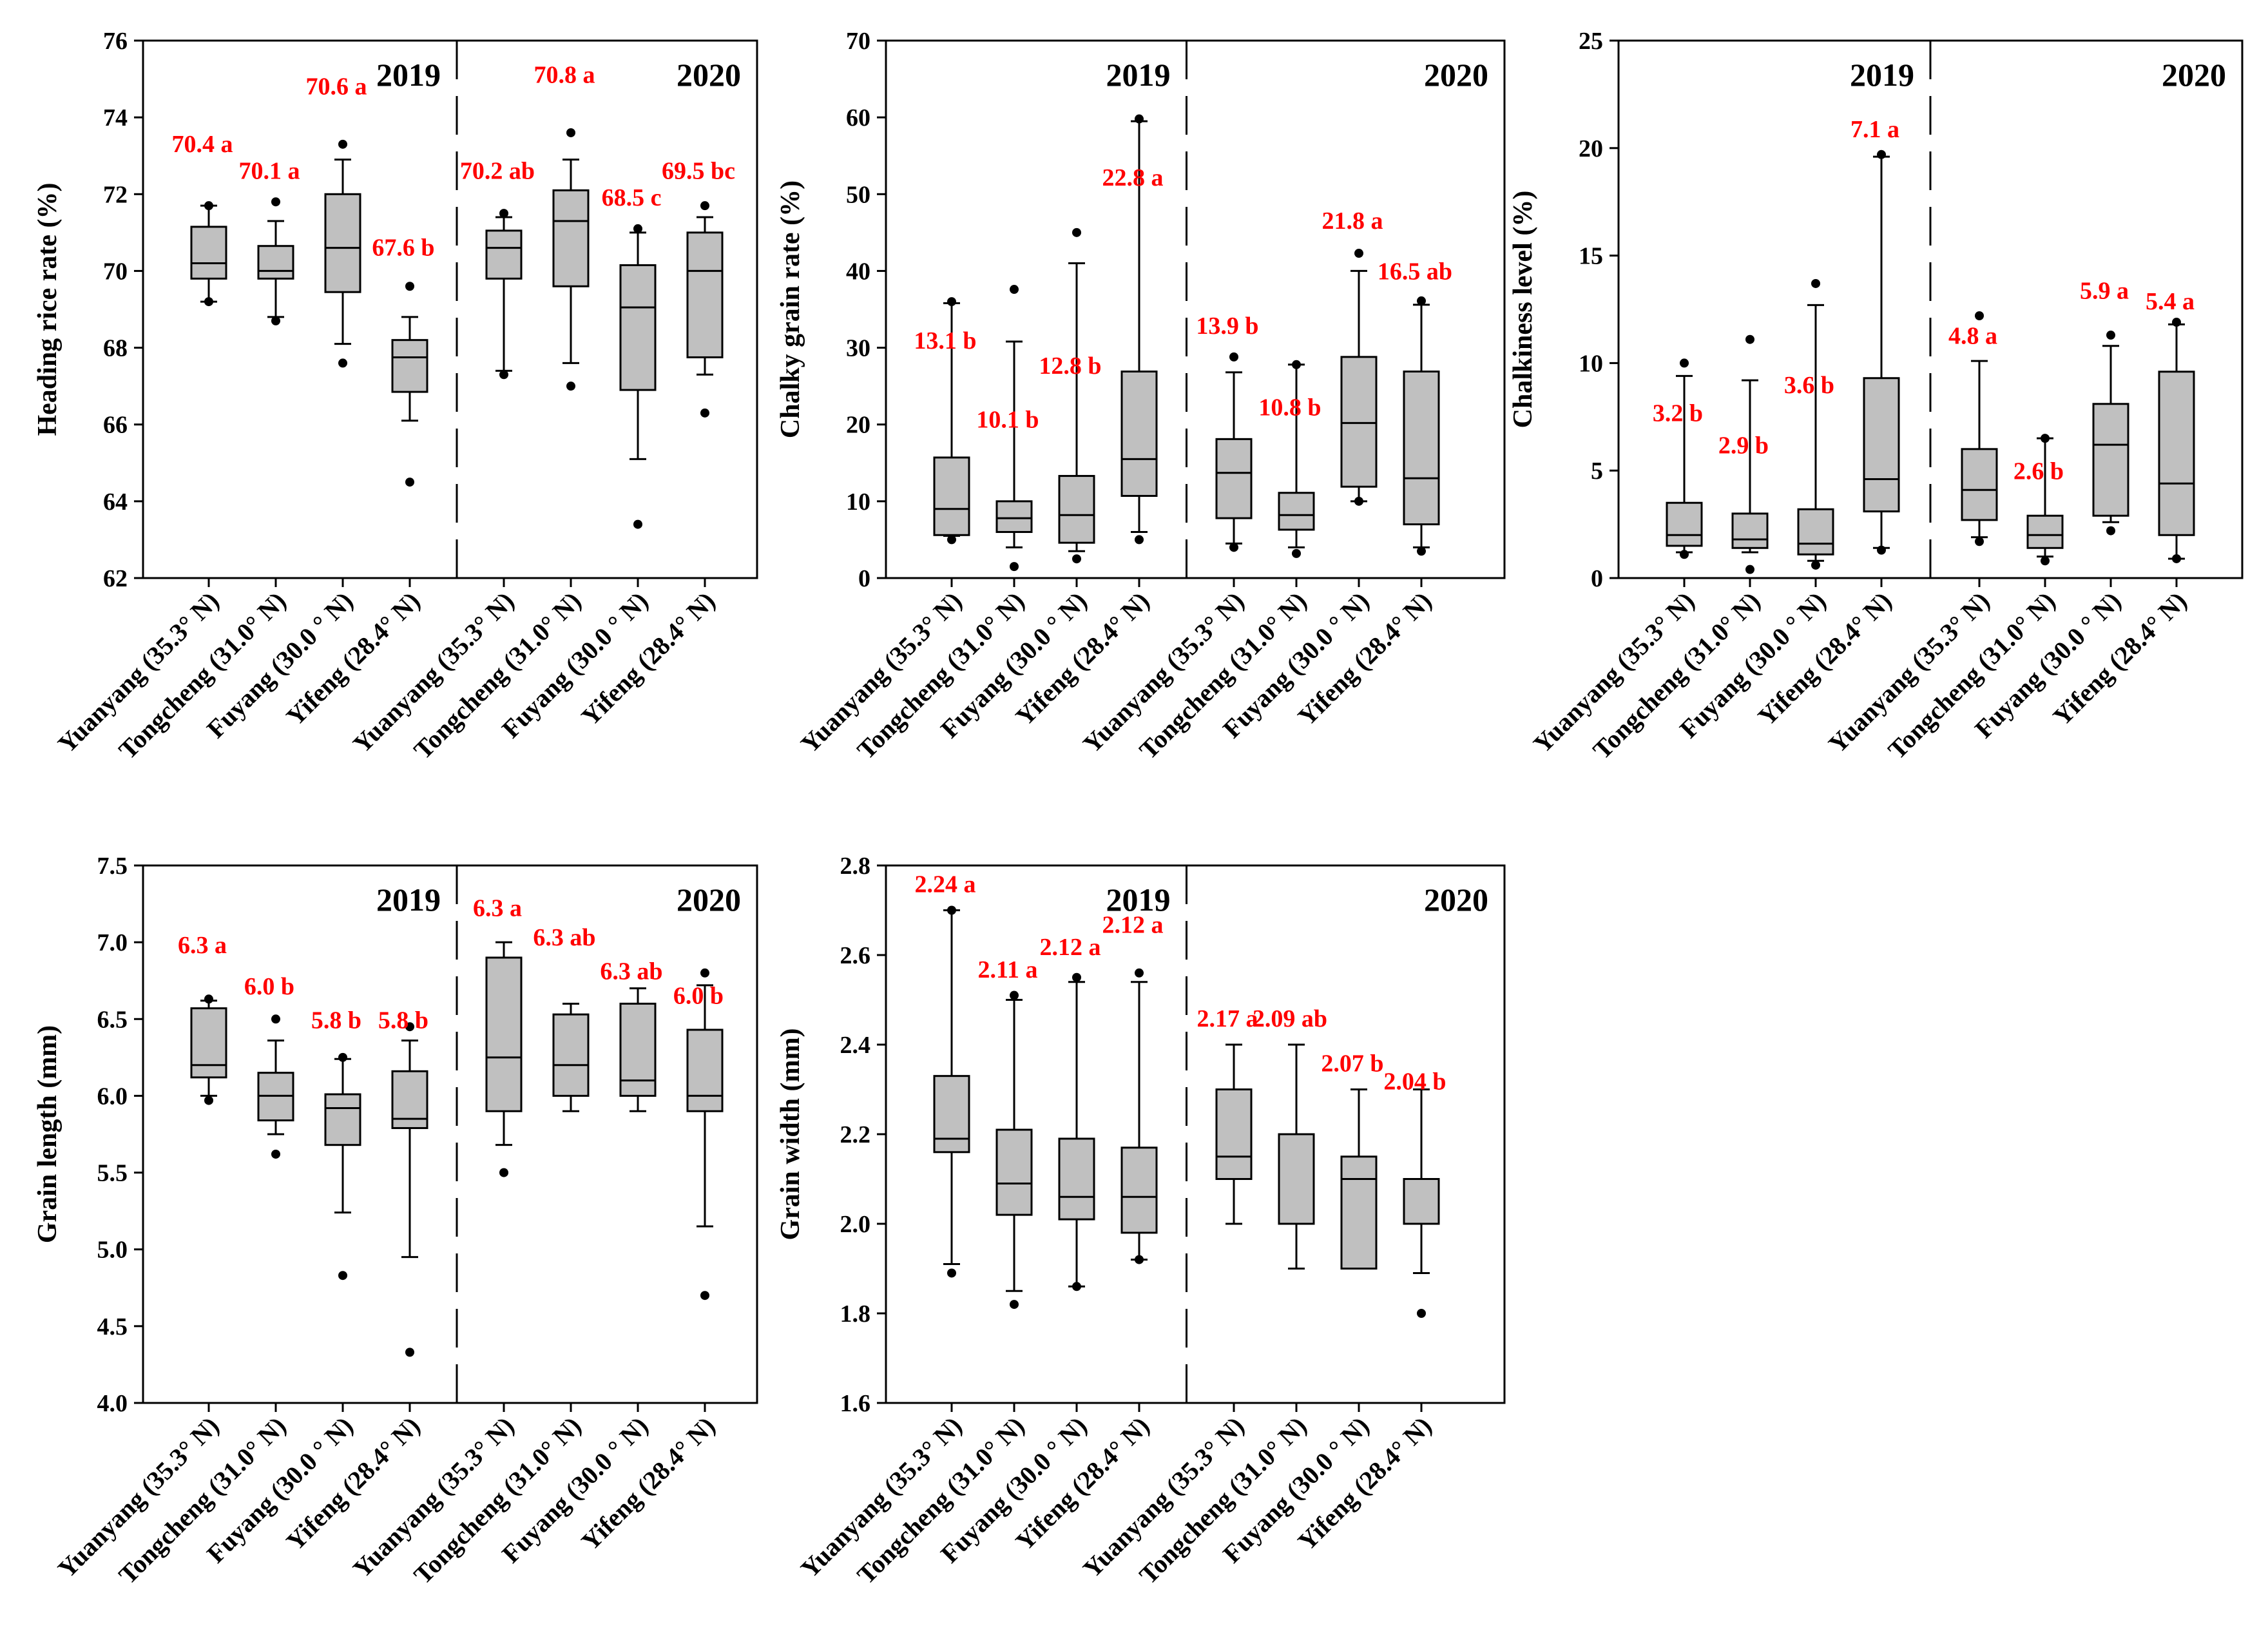  What do you see at coordinates (403, 248) in the screenshot?
I see `significance-label: 67.6 b` at bounding box center [403, 248].